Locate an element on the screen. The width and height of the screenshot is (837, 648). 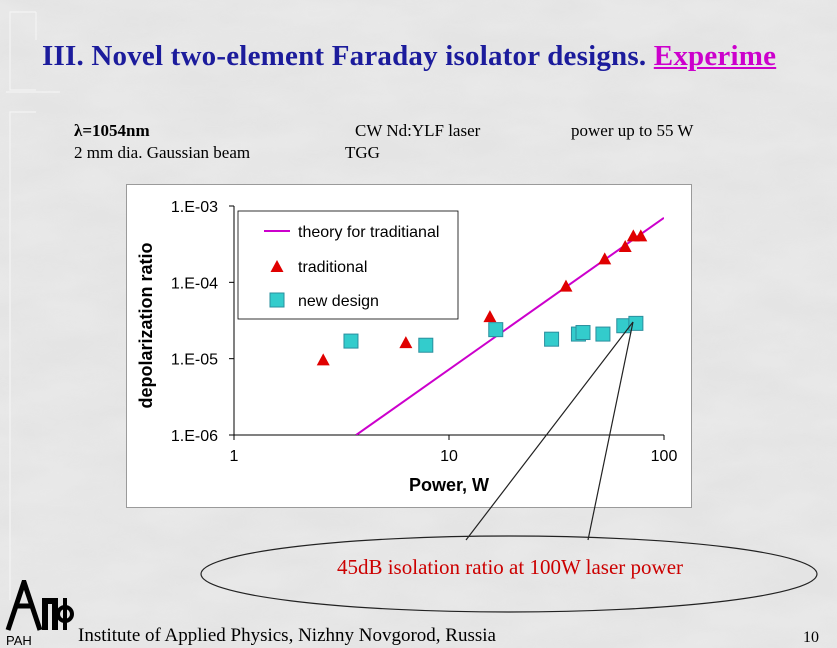
logo-text: PAH is located at coordinates (19, 640).